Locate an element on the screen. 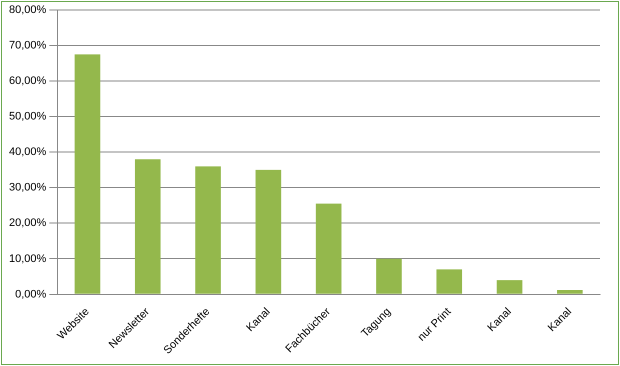  y-tick-label: 30,00% is located at coordinates (27, 188).